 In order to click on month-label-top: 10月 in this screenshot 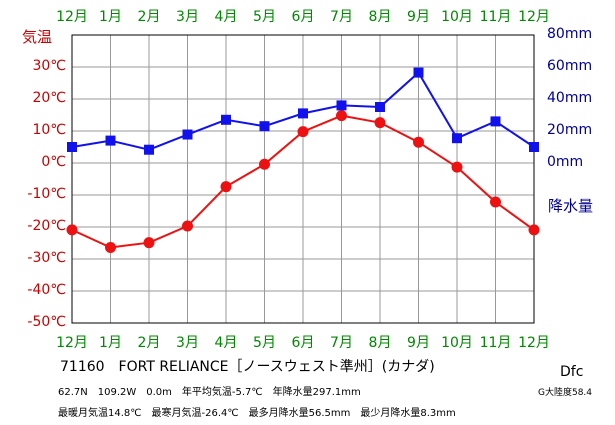, I will do `click(457, 17)`.